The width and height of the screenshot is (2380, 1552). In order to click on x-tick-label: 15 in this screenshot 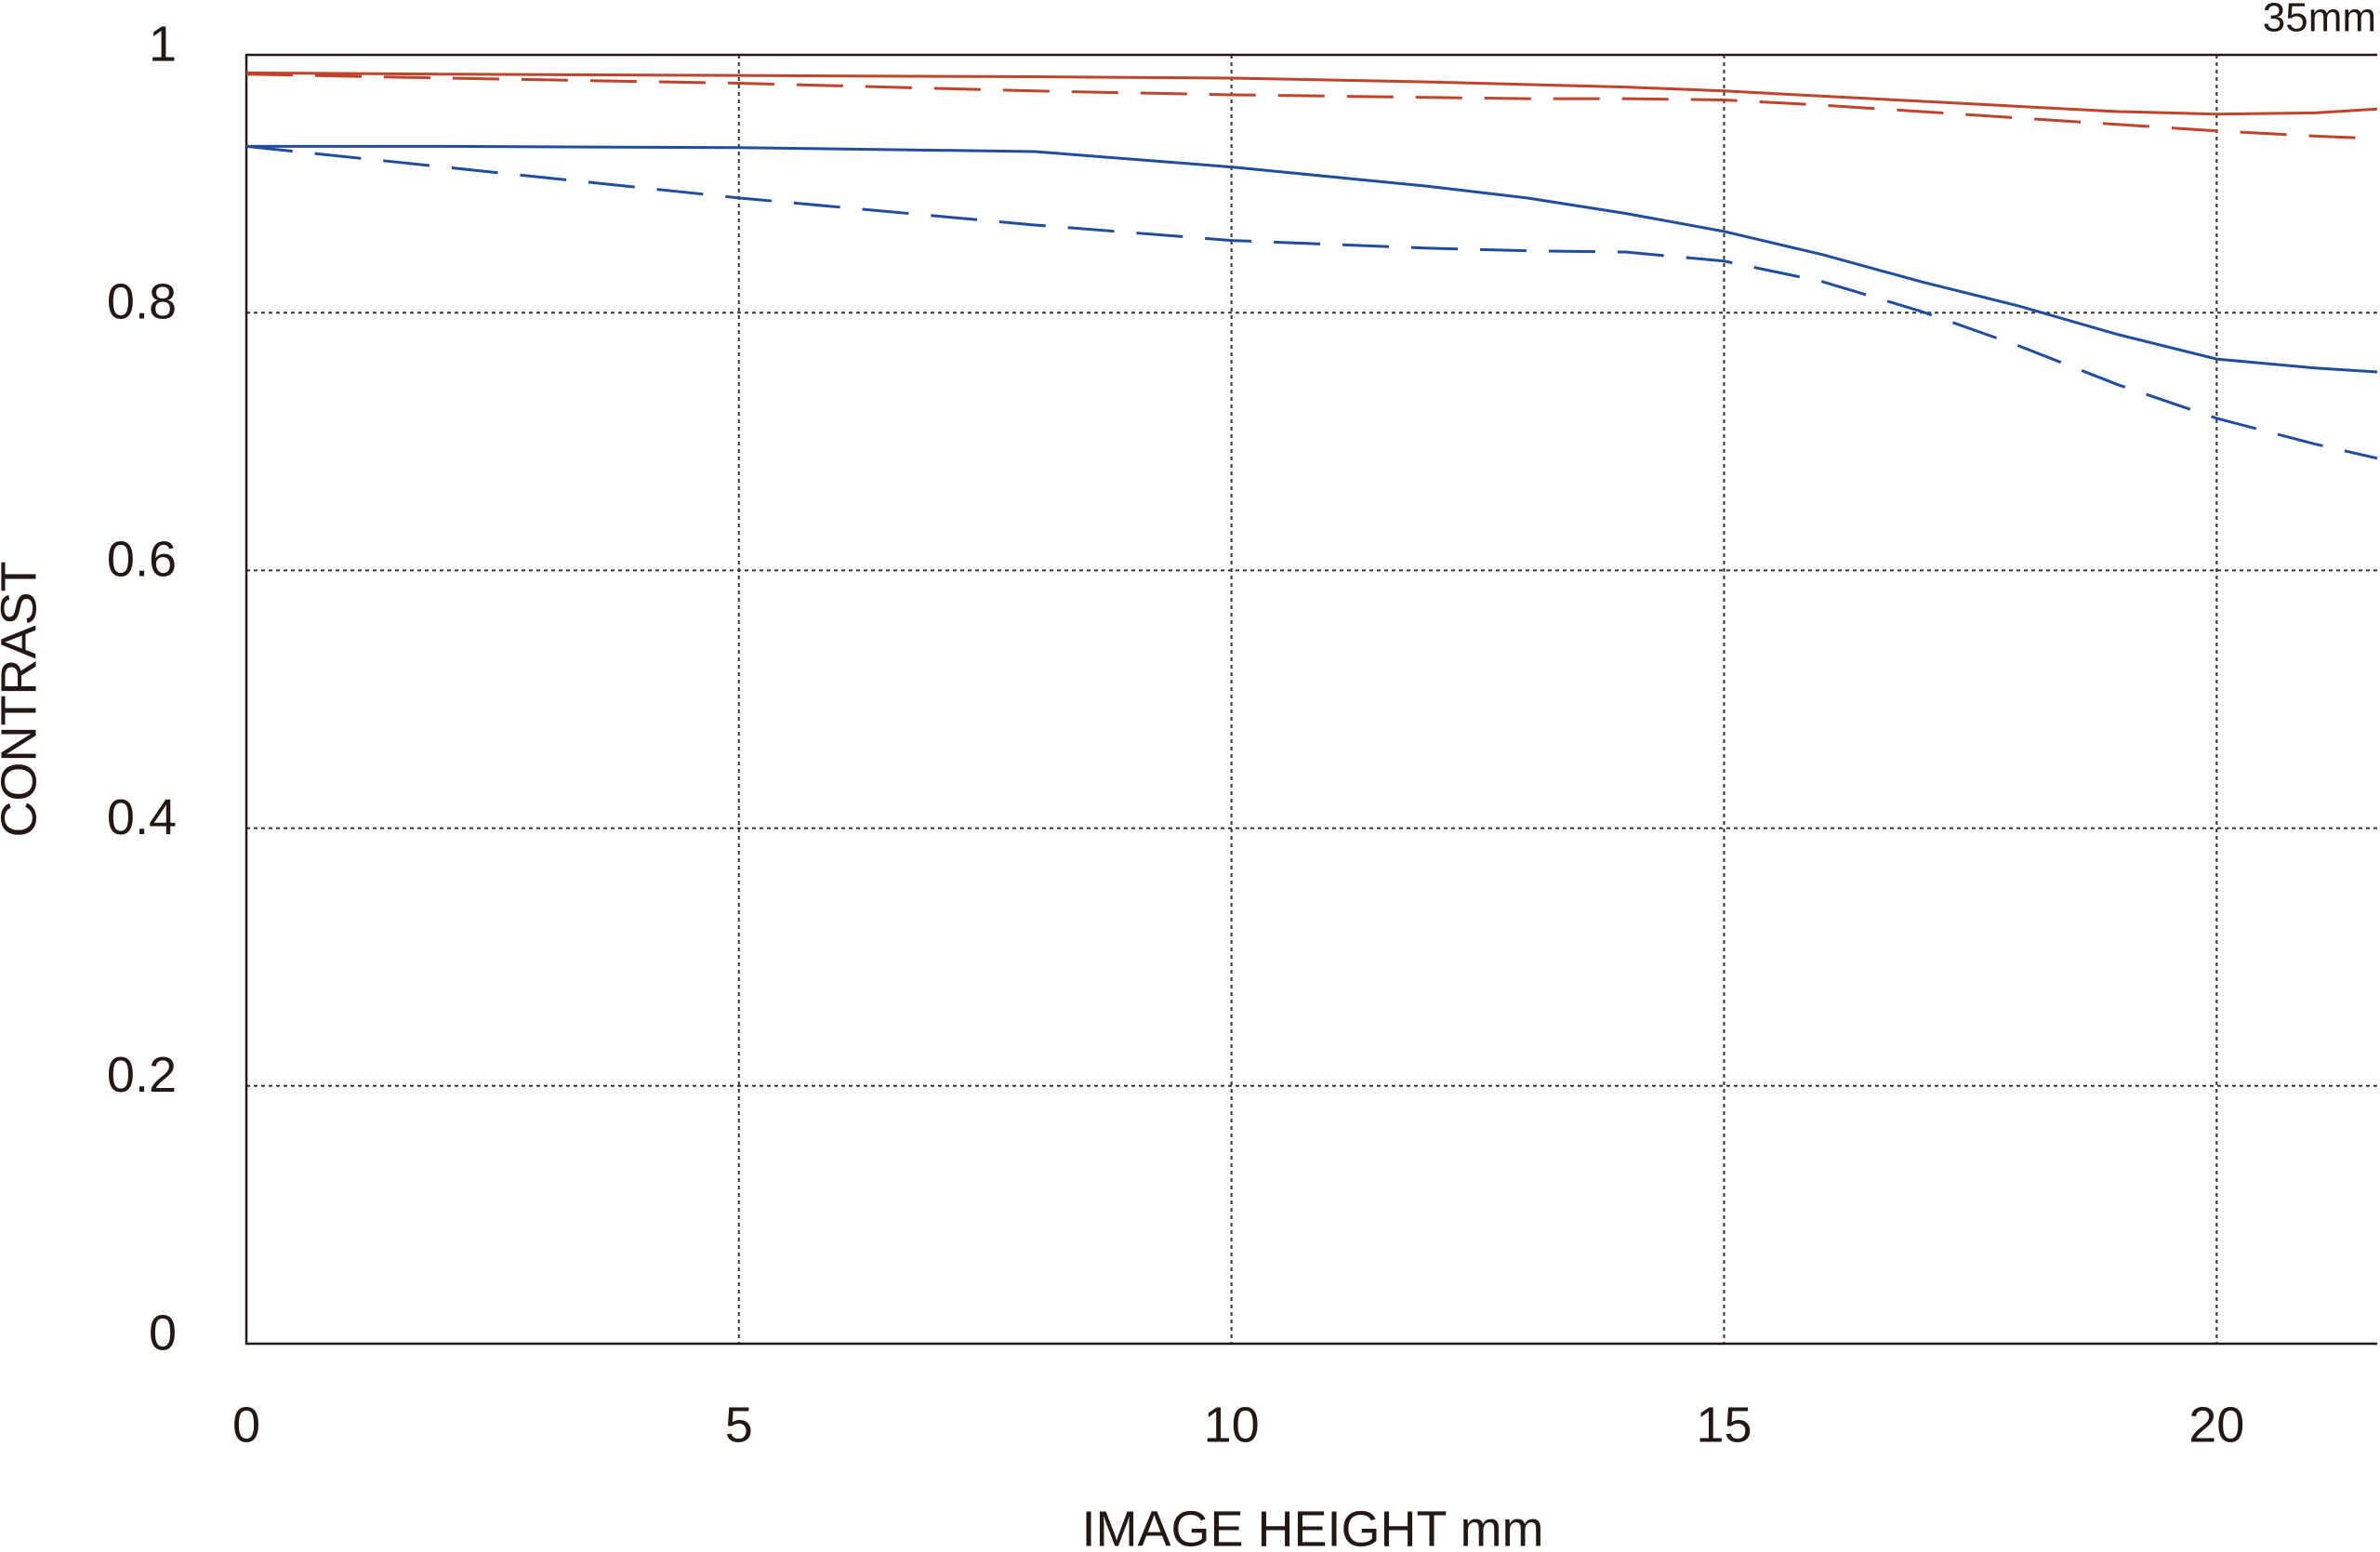, I will do `click(1724, 1425)`.